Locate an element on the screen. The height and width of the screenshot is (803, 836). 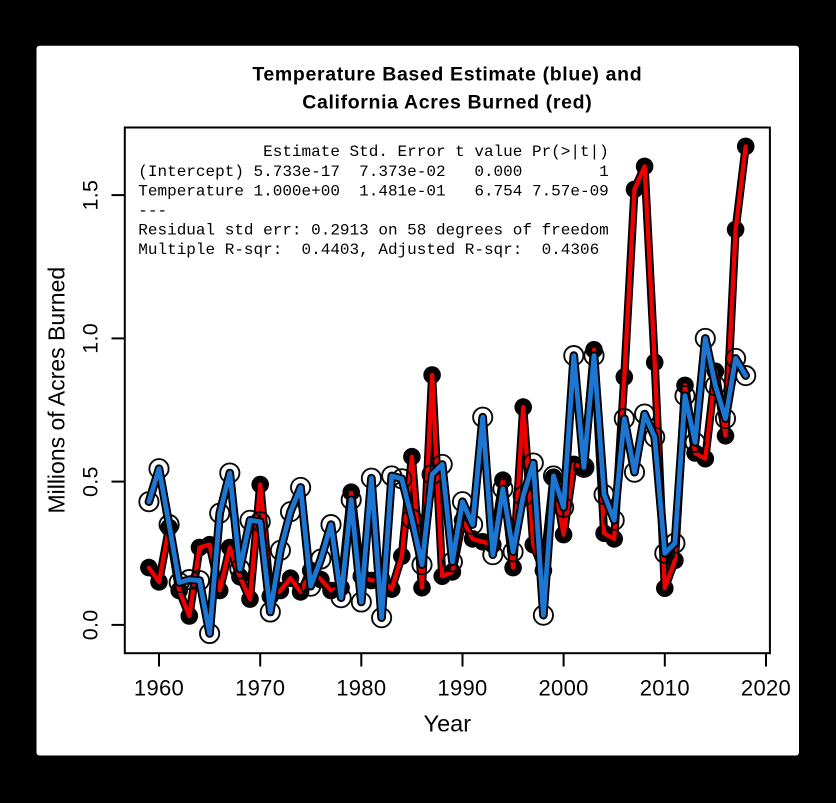
svg-text: 2020 is located at coordinates (766, 688).